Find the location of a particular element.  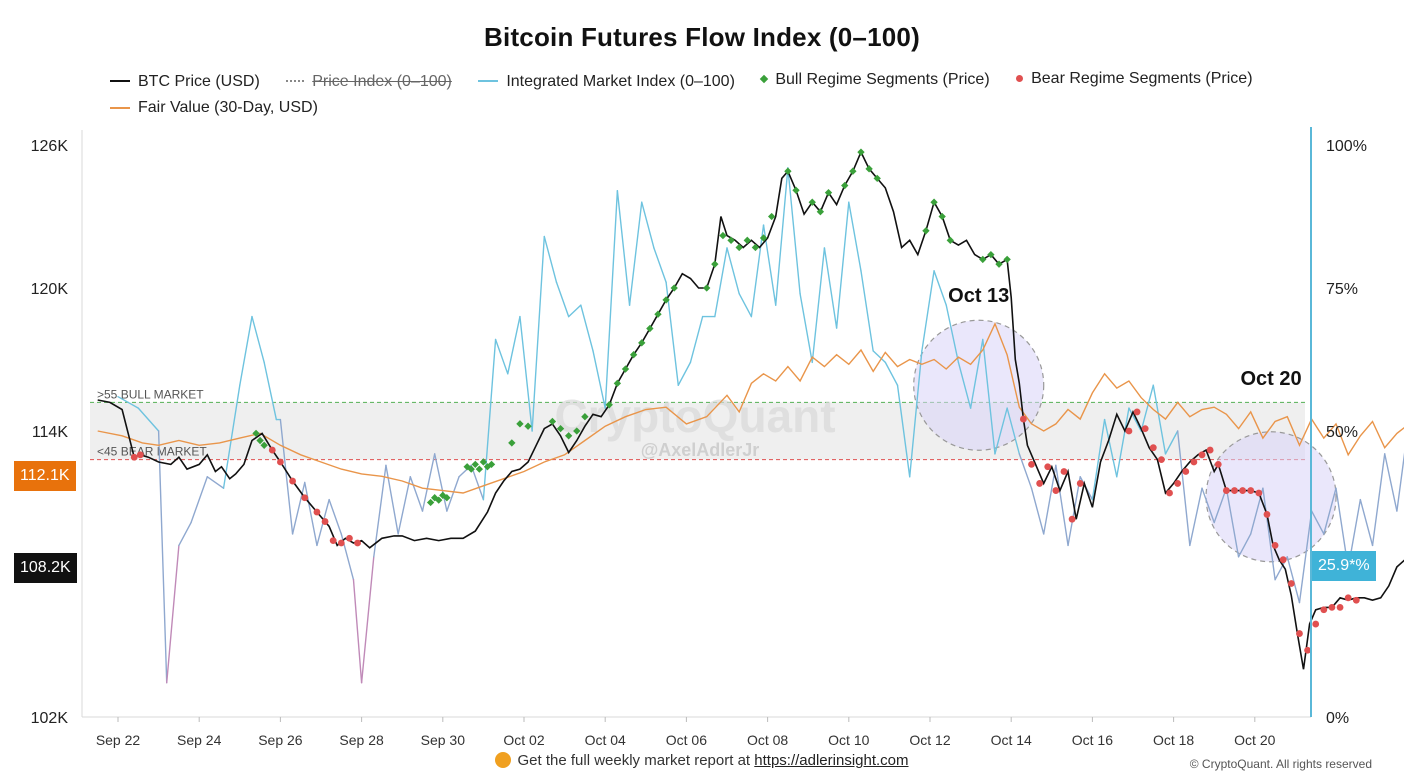

y-right-tick-label: 50% is located at coordinates (1342, 432).